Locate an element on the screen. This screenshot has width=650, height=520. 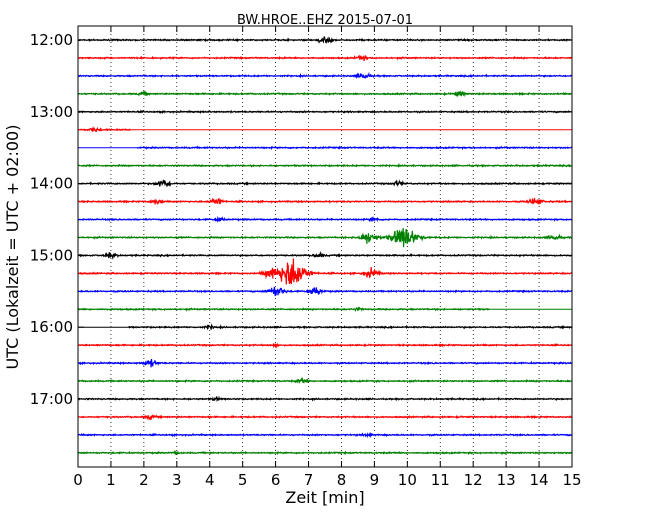
y-tick-label: 17:00 is located at coordinates (51, 399).